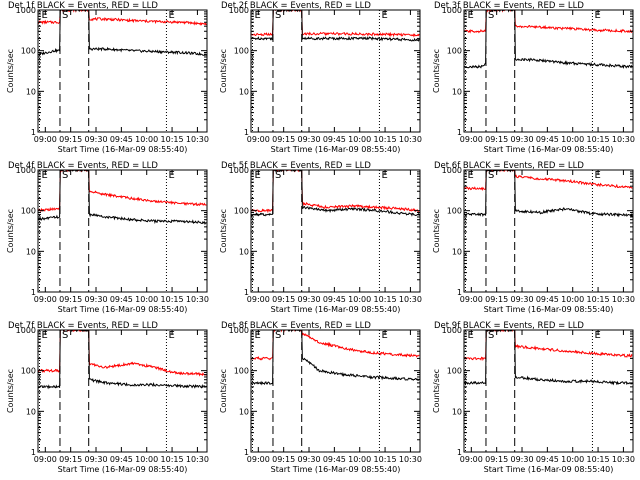 This screenshot has width=640, height=480. What do you see at coordinates (296, 6) in the screenshot?
I see `panel-title: Det 2f BLACK = Events, RED = LLD` at bounding box center [296, 6].